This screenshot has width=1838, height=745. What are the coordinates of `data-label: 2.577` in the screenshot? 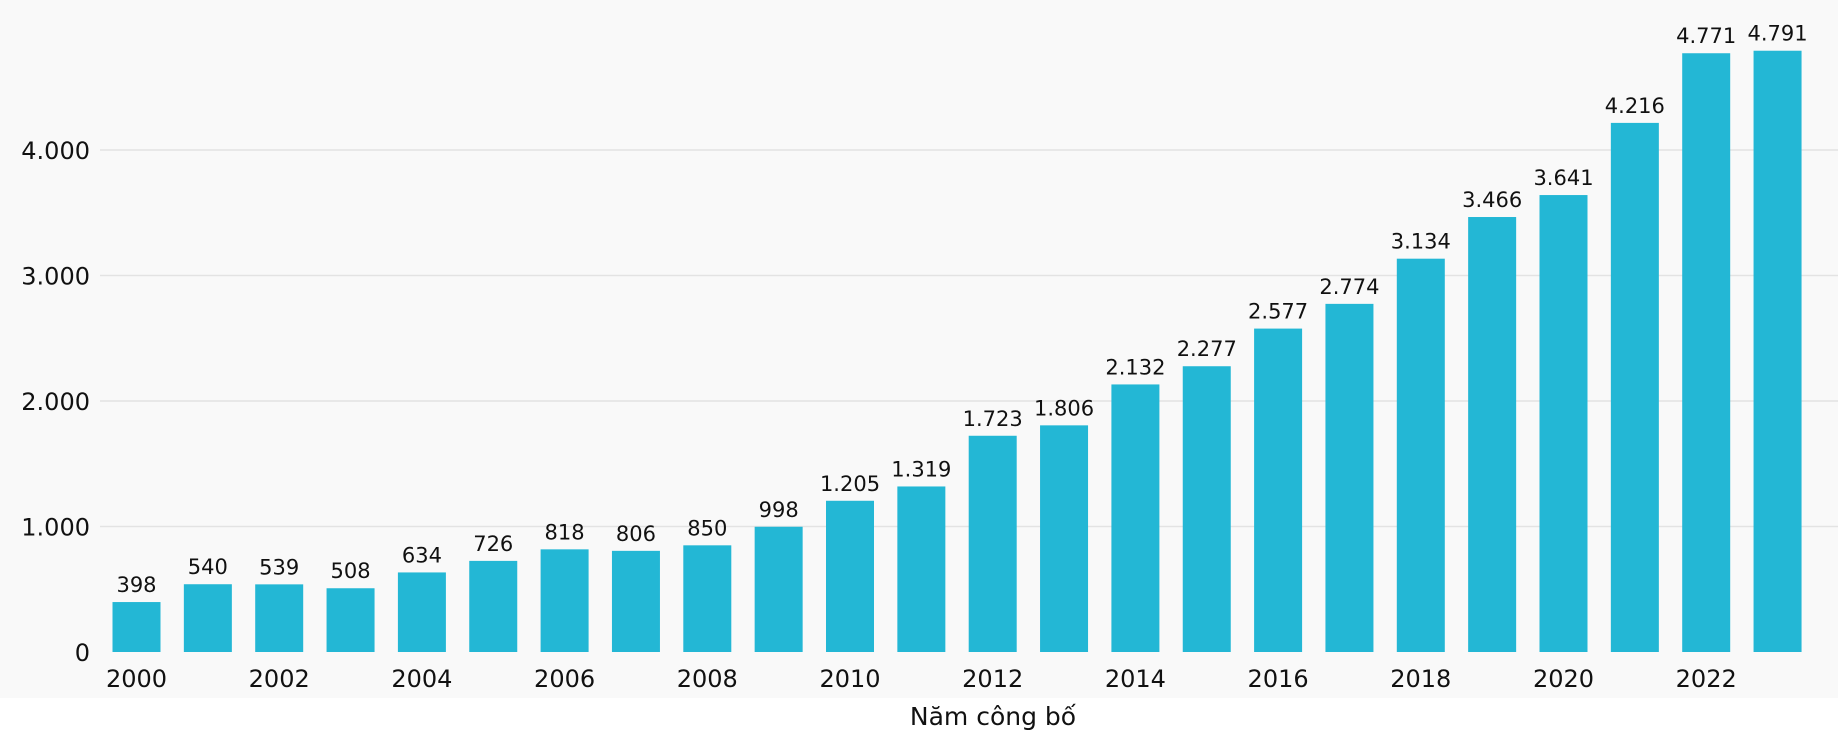 It's located at (1278, 312).